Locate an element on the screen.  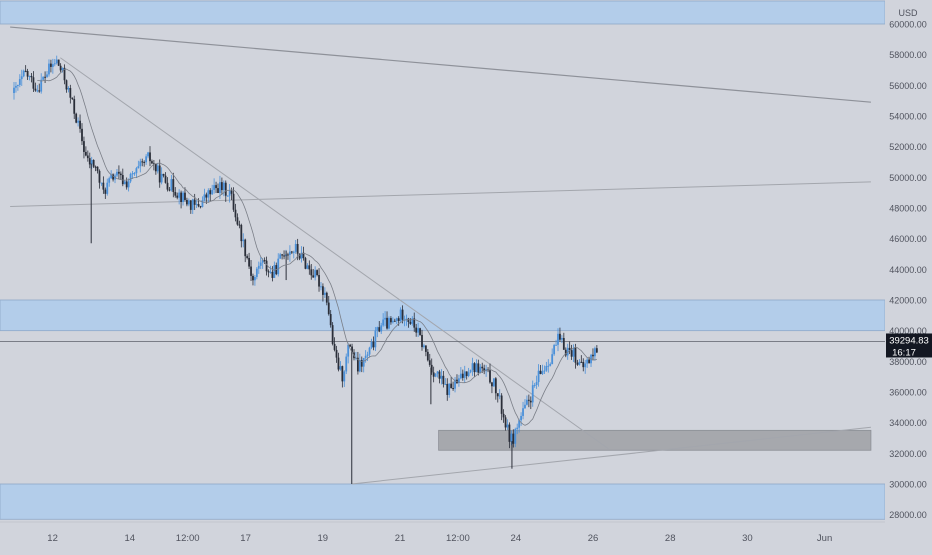
x-tick-label: 24 is located at coordinates (516, 538).